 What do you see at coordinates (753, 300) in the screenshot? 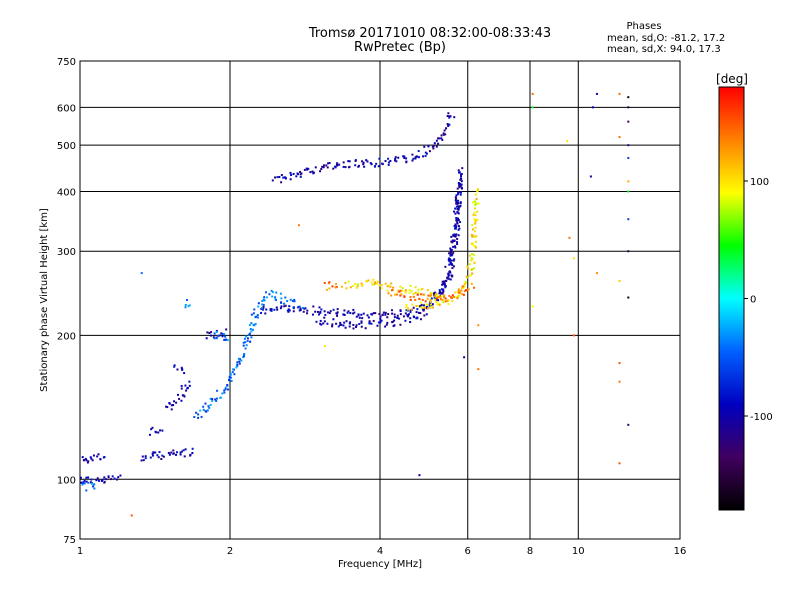
I see `colorbar-tick-label: 0` at bounding box center [753, 300].